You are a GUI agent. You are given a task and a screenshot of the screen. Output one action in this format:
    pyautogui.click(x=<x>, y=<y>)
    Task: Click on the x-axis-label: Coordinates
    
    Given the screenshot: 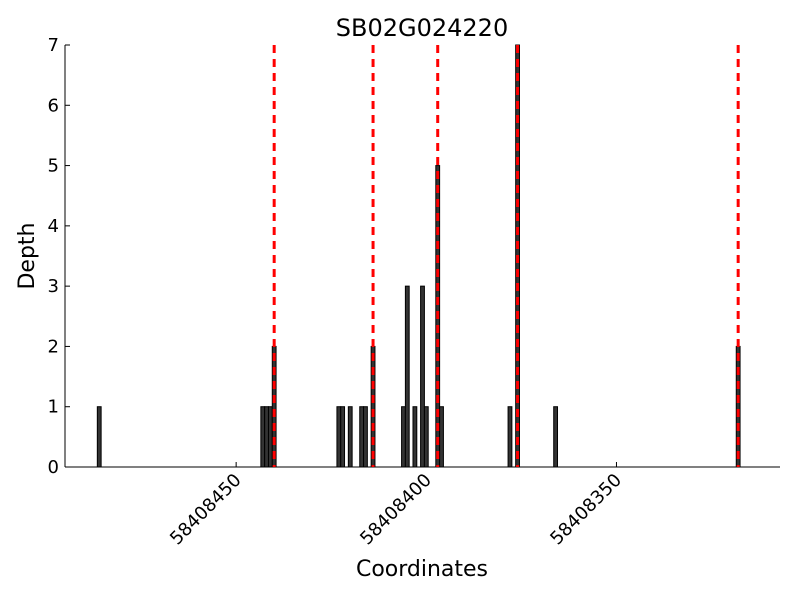 What is the action you would take?
    pyautogui.click(x=422, y=569)
    